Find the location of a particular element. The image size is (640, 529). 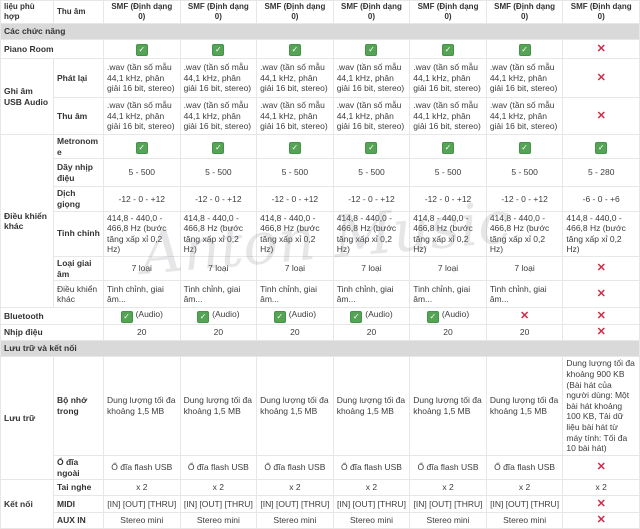

row-label: Bluetooth is located at coordinates (52, 316).